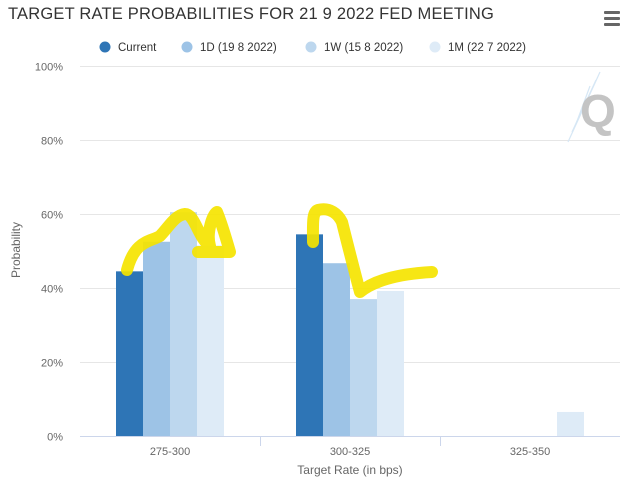  I want to click on legend-label: 1W (15 8 2022), so click(363, 48).